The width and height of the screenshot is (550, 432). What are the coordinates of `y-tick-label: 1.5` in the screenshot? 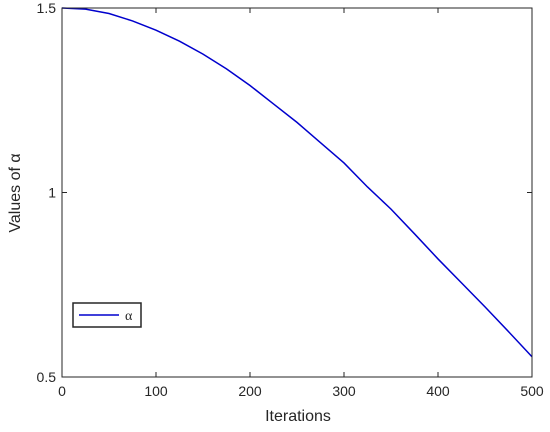 It's located at (47, 8).